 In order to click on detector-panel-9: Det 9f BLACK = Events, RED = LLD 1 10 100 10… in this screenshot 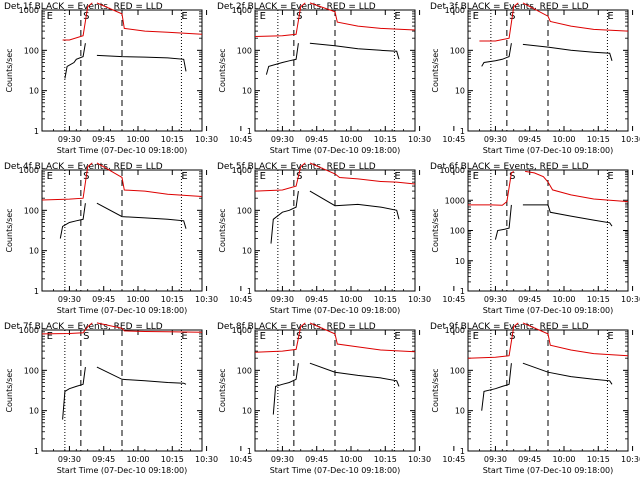, I will do `click(535, 398)`.